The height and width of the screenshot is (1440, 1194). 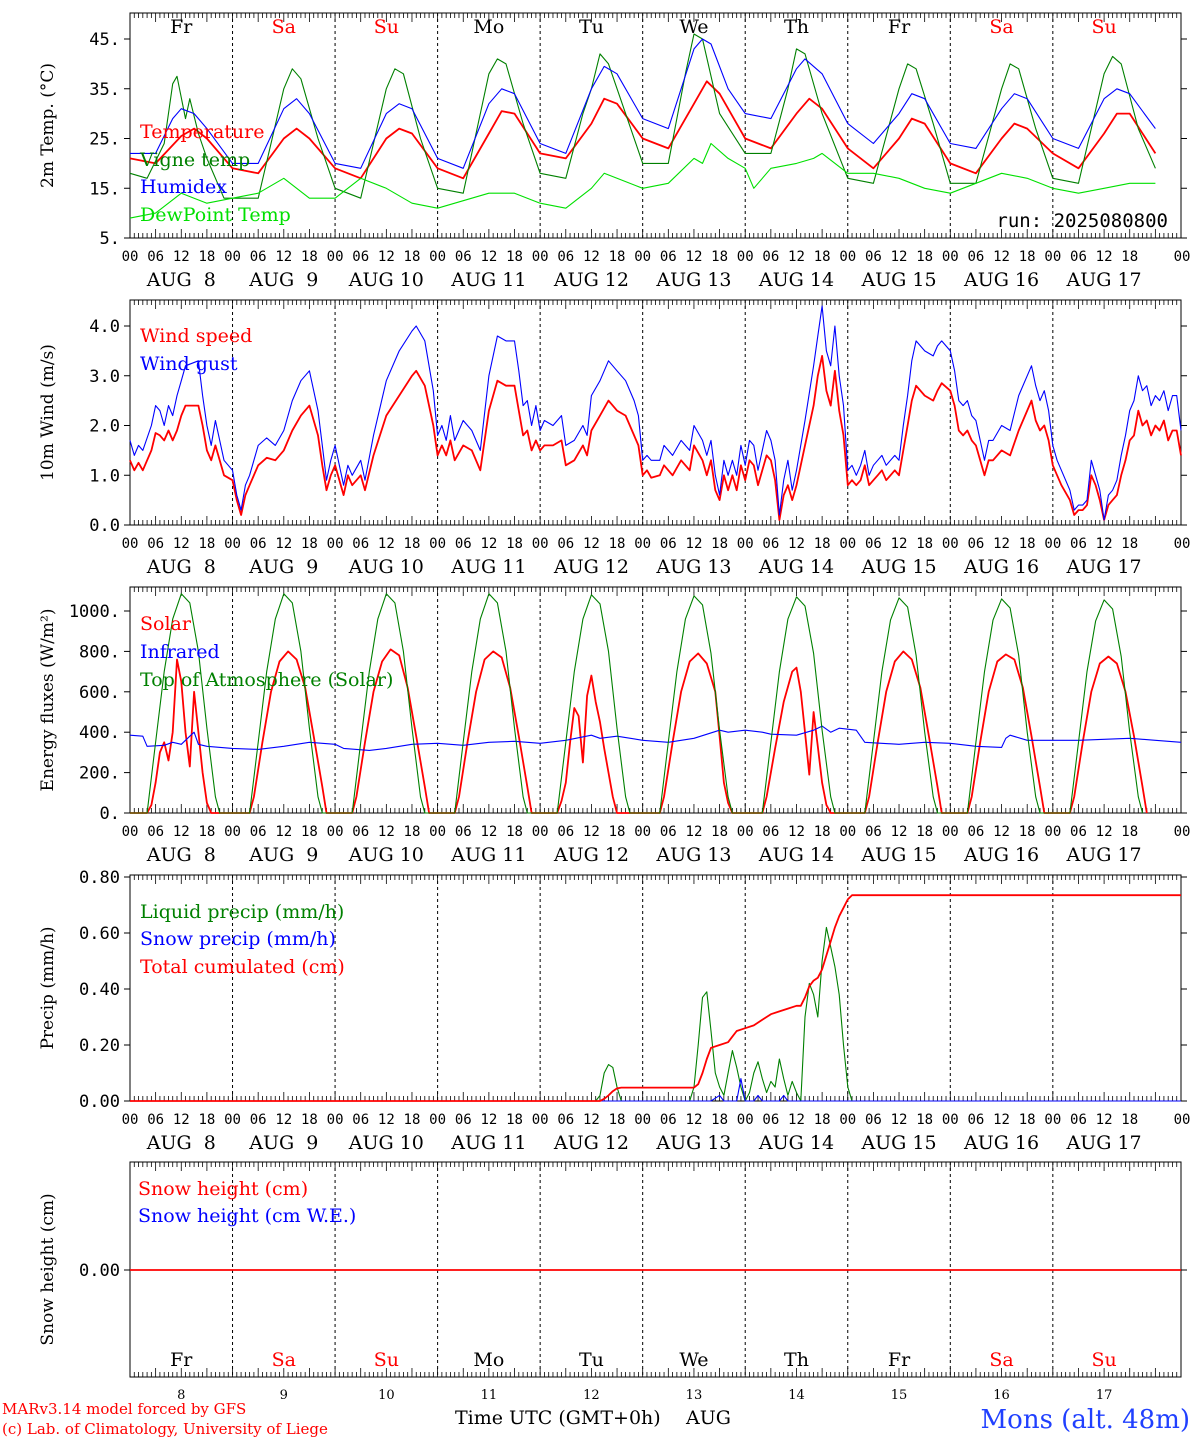 I want to click on y-tick-label: 0.00, so click(x=99, y=1102).